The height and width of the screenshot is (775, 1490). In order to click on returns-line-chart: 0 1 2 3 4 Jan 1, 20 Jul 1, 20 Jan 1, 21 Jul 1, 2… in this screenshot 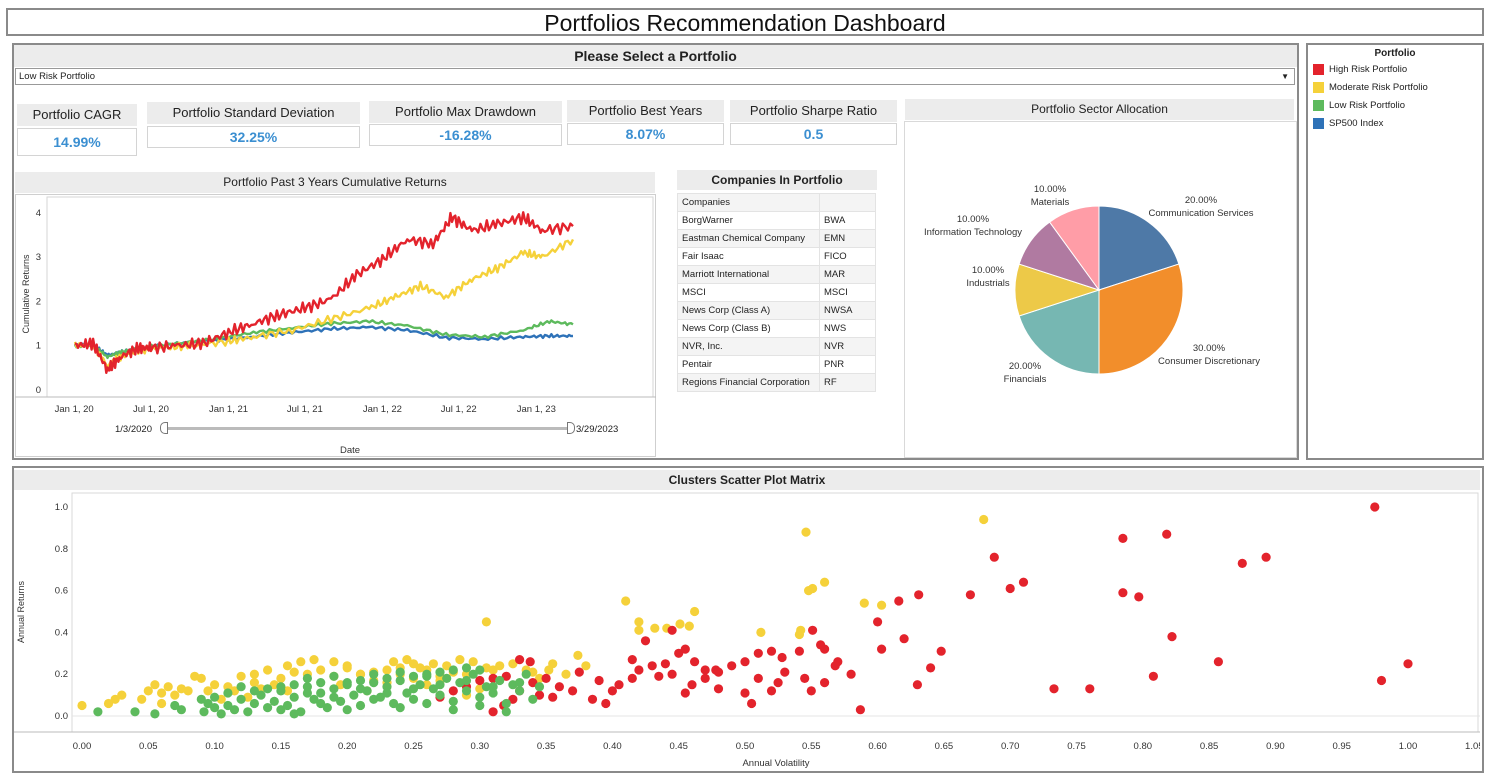, I will do `click(335, 325)`.